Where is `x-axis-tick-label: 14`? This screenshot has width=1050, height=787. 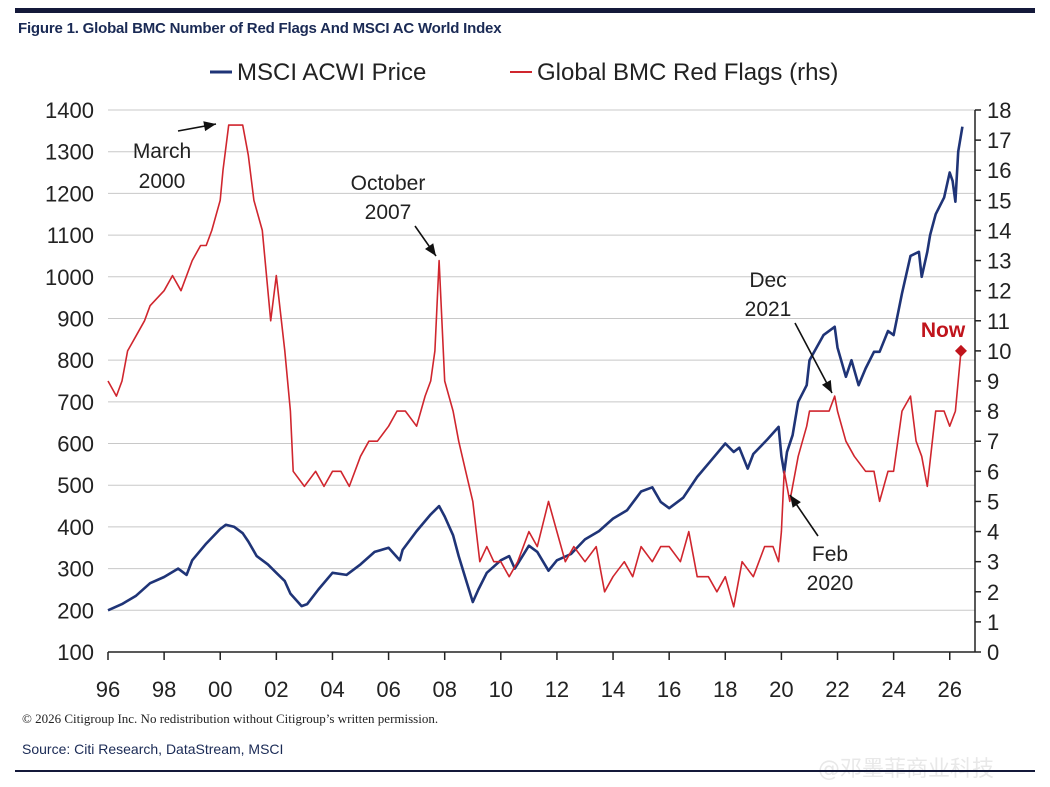 x-axis-tick-label: 14 is located at coordinates (613, 689).